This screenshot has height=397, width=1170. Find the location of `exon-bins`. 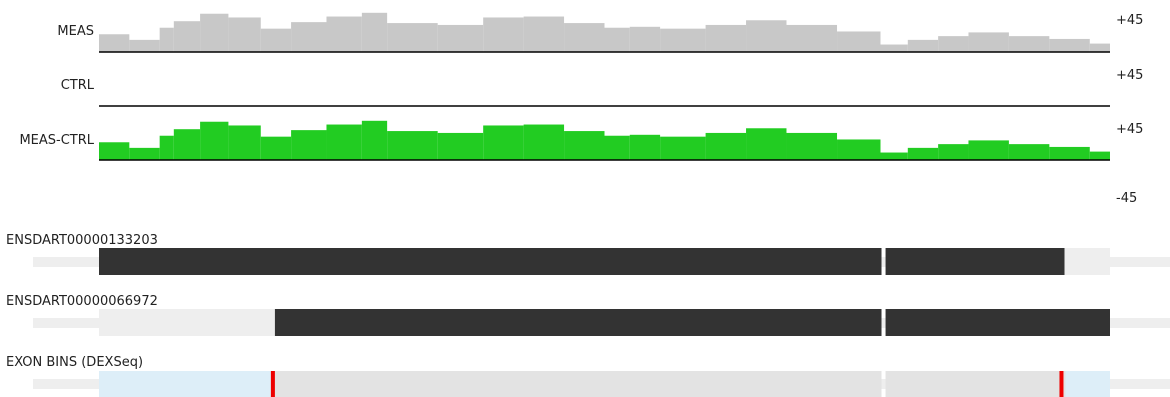

exon-bins is located at coordinates (604, 384).